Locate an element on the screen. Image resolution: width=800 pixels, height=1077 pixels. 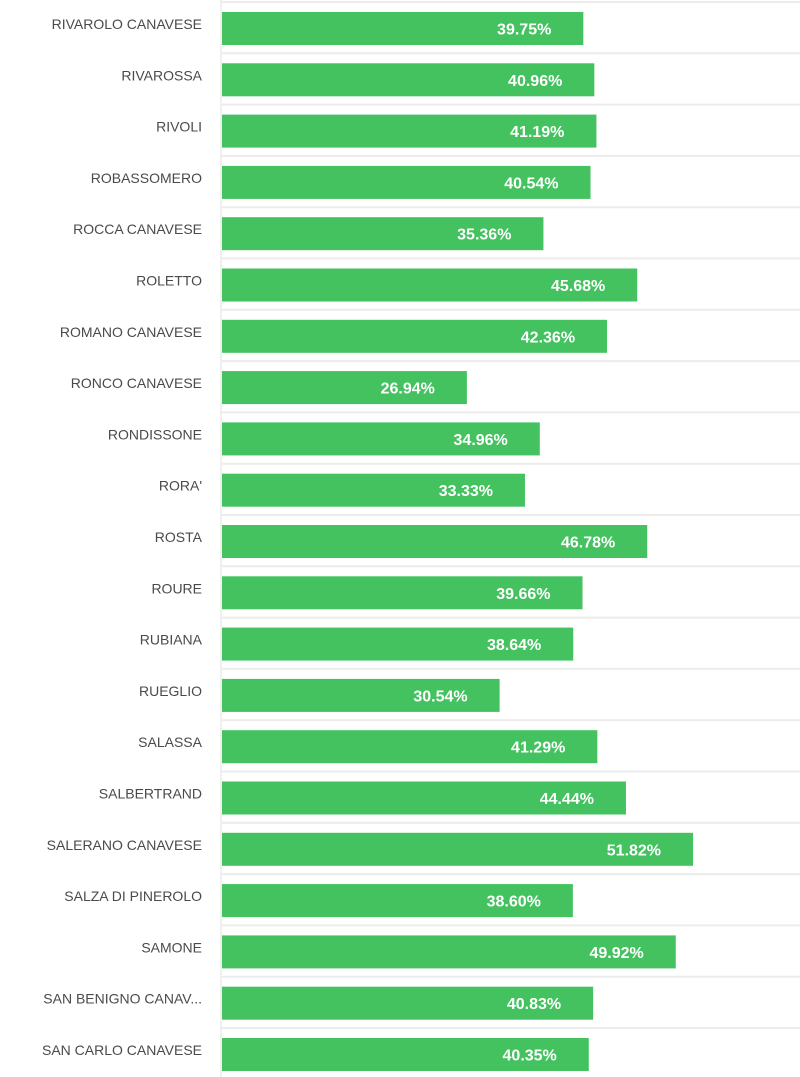
category-label: ROSTA is located at coordinates (179, 537).